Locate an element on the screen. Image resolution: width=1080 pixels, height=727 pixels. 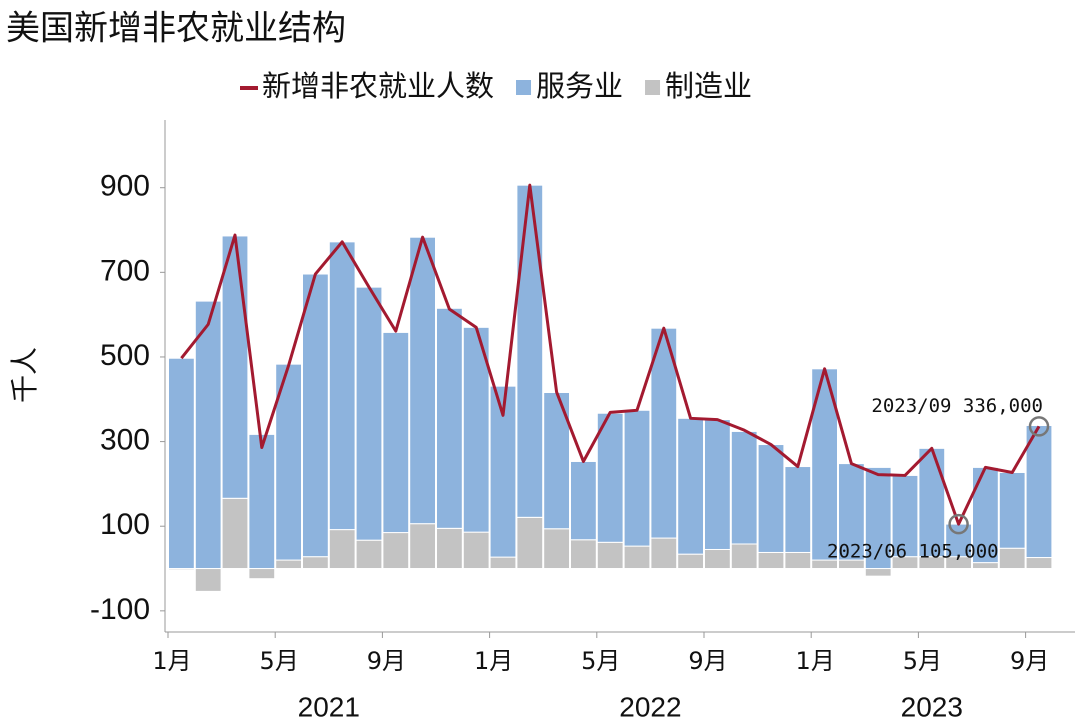
annotation: 2023/09 336,000 is located at coordinates (957, 406).